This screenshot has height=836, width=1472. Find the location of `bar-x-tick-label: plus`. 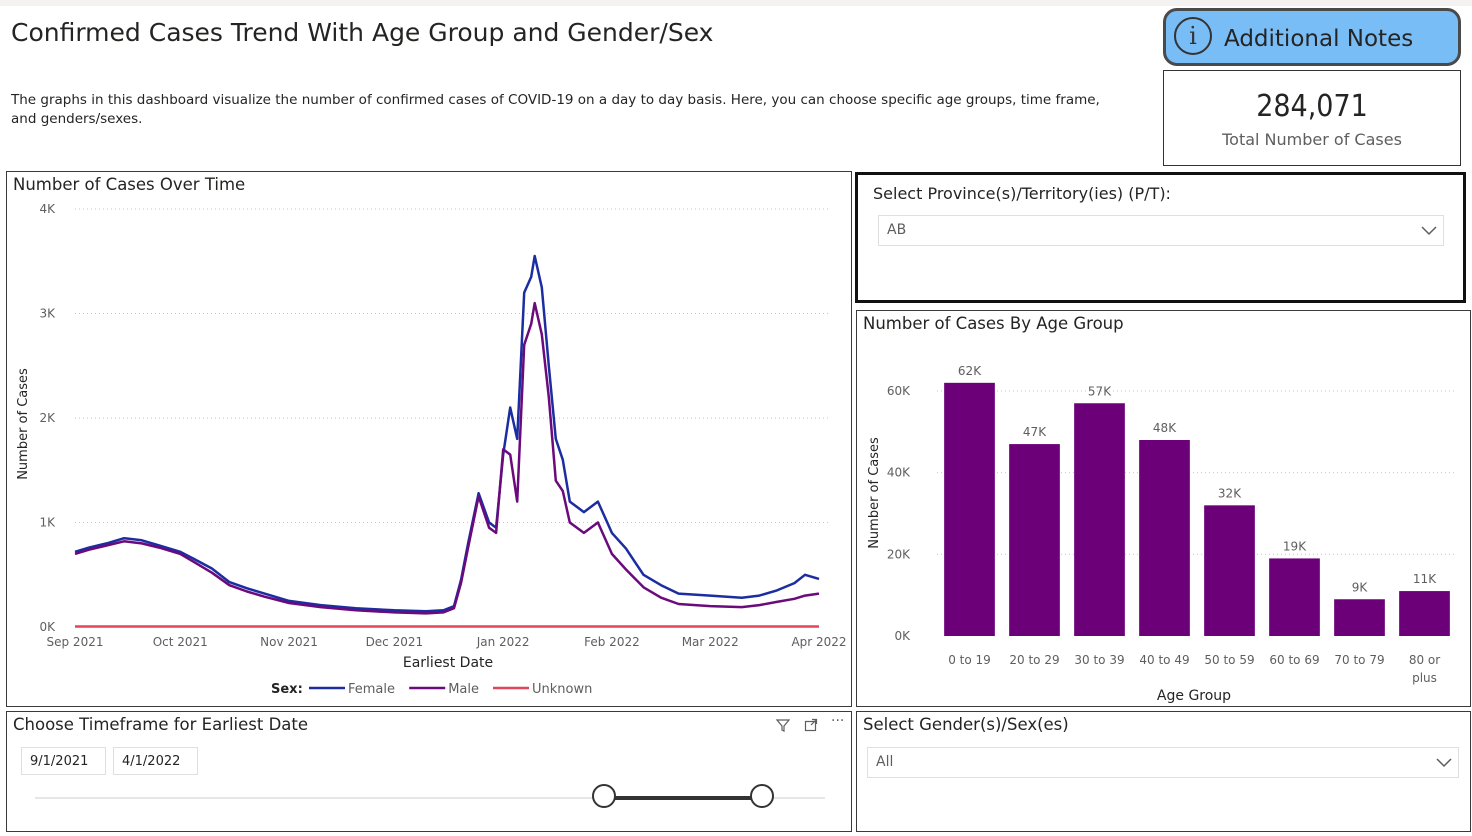

bar-x-tick-label: plus is located at coordinates (1424, 678).